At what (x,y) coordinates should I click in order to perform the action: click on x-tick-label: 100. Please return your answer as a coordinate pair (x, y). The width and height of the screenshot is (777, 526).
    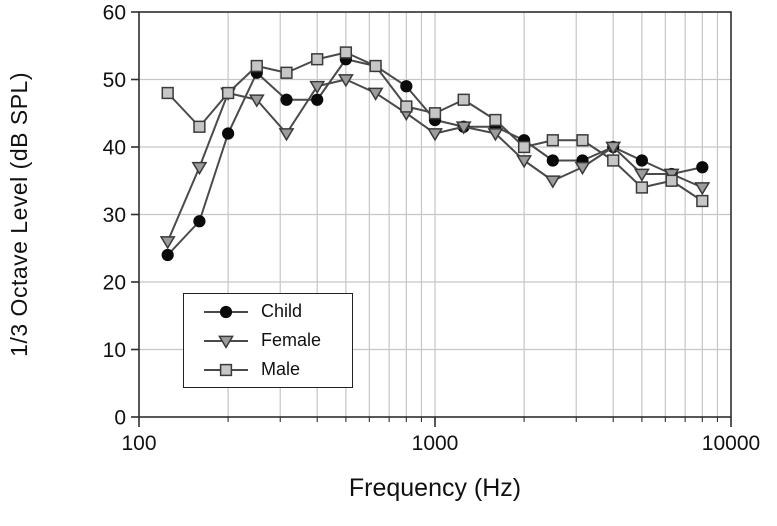
    Looking at the image, I should click on (138, 443).